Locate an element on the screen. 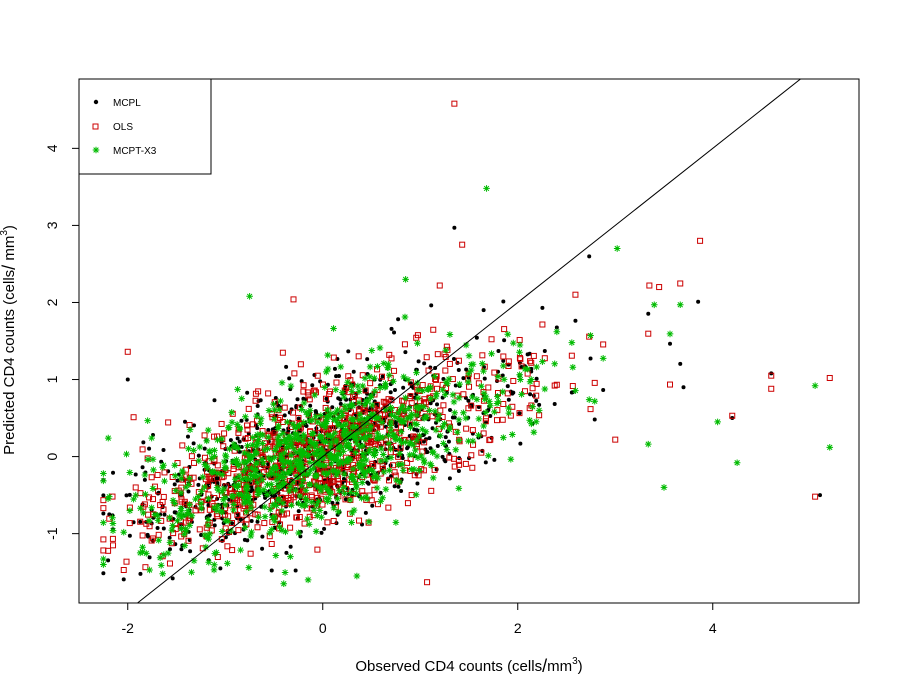 The width and height of the screenshot is (900, 700). x-tick-label: 0 is located at coordinates (323, 628).